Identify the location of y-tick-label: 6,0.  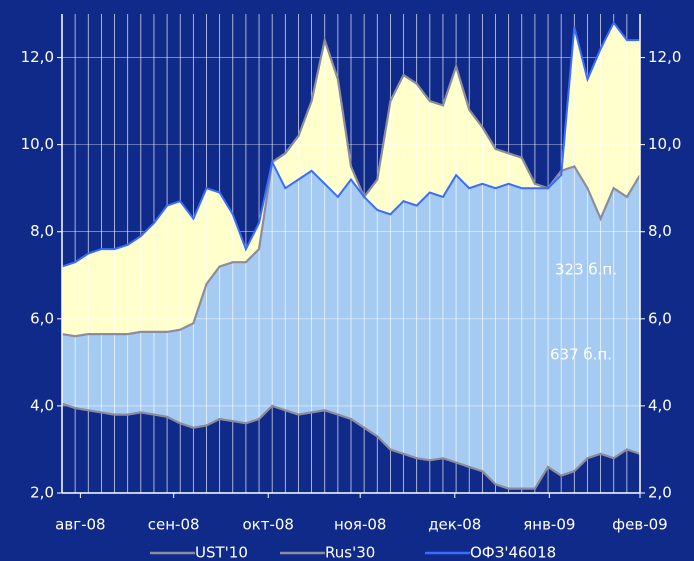
(42, 318).